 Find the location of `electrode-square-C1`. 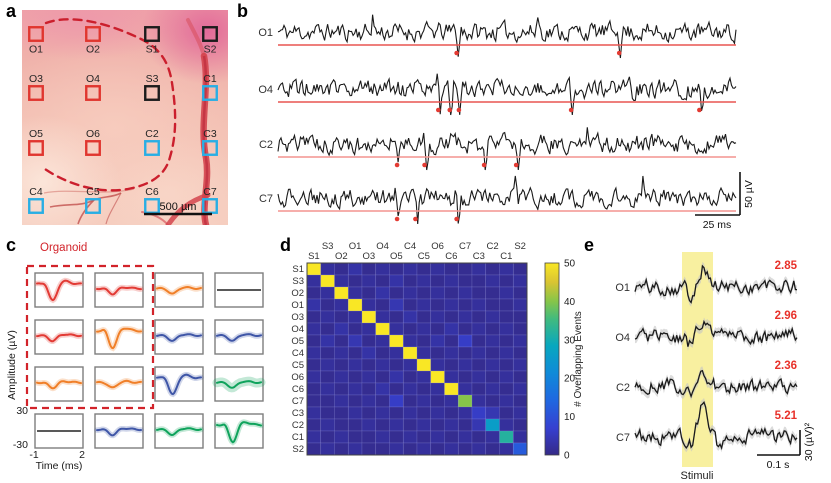

electrode-square-C1 is located at coordinates (210, 93).